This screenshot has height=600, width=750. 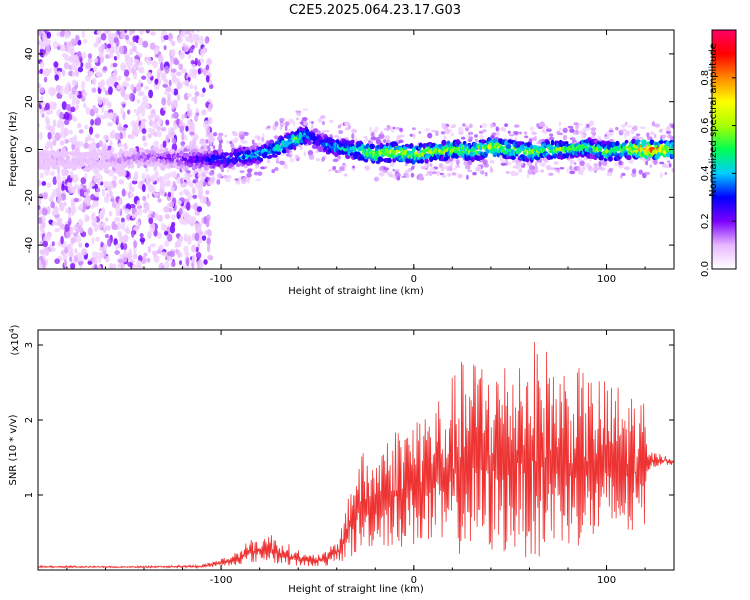 What do you see at coordinates (356, 291) in the screenshot?
I see `spectrogram-x-axis-label: Height of straight line (km)` at bounding box center [356, 291].